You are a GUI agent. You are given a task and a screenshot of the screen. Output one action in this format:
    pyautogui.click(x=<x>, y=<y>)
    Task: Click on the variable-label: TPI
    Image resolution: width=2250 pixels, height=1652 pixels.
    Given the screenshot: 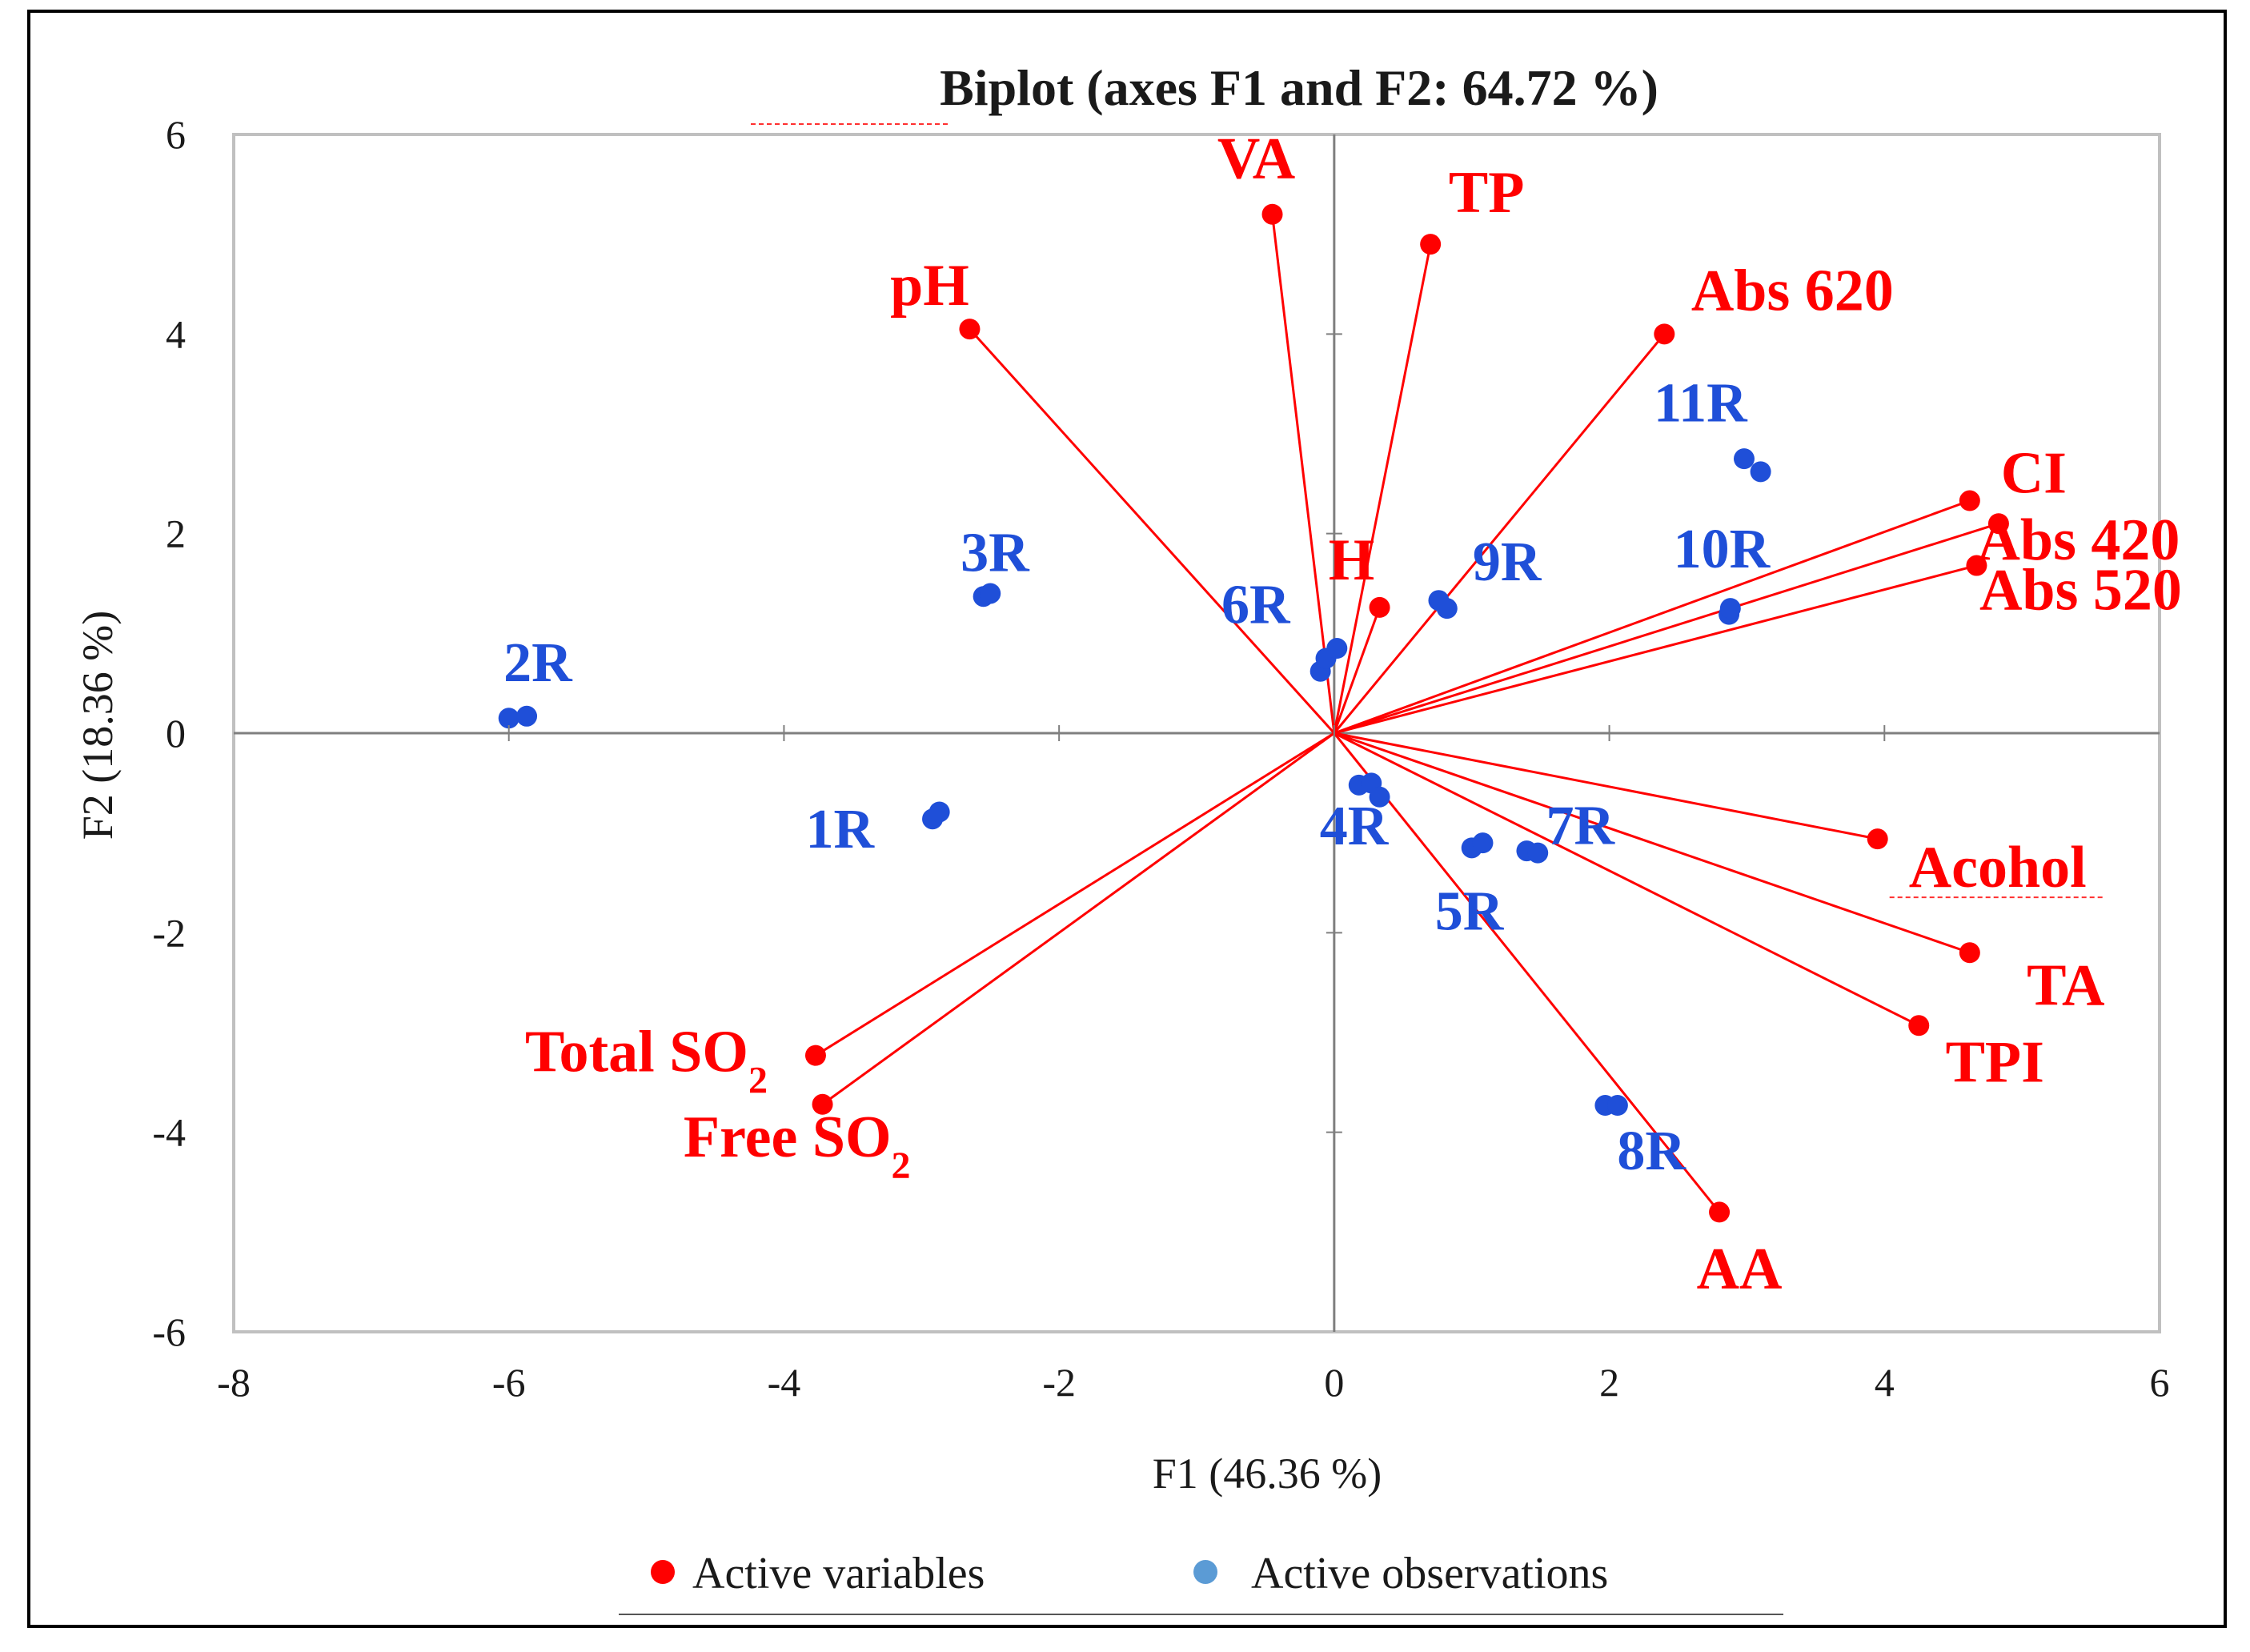 What is the action you would take?
    pyautogui.click(x=1995, y=1062)
    